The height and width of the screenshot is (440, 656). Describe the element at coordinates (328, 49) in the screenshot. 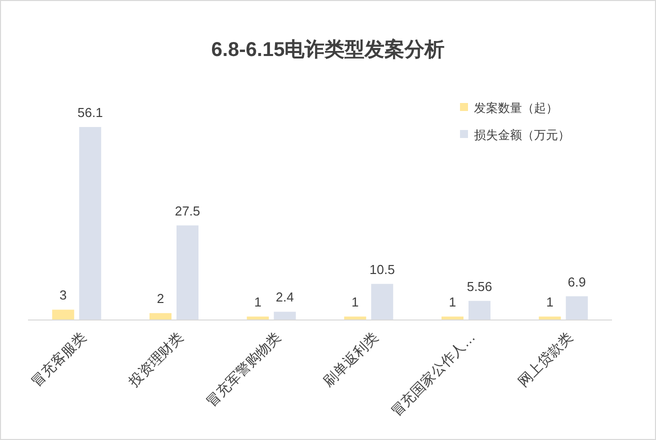

I see `chart-title: 6.8-6.15电诈类型发案分析` at that location.